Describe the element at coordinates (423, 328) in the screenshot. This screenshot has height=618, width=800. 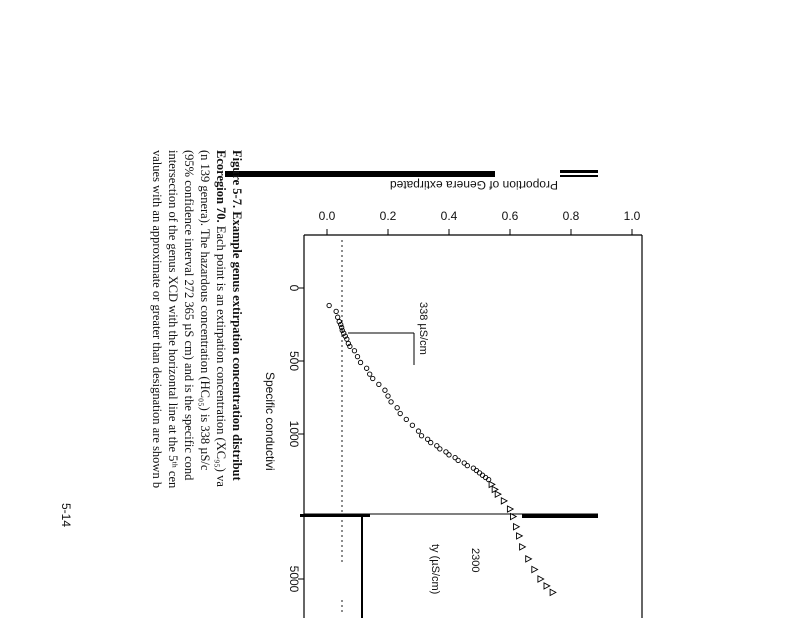
I see `hc05-label: 338 µS/cm` at that location.